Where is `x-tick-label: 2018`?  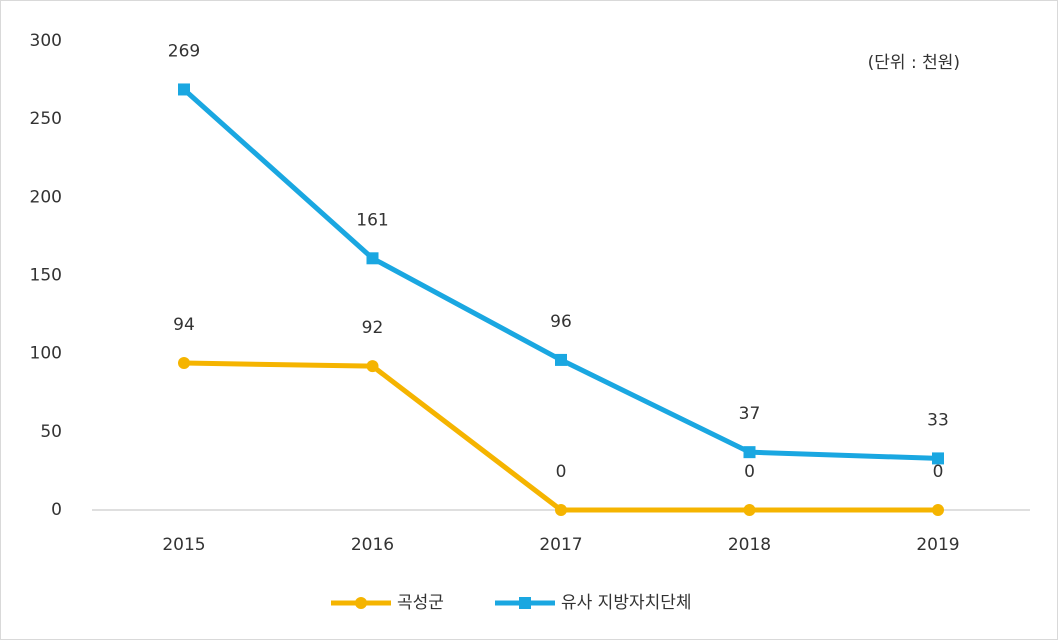
x-tick-label: 2018 is located at coordinates (749, 545).